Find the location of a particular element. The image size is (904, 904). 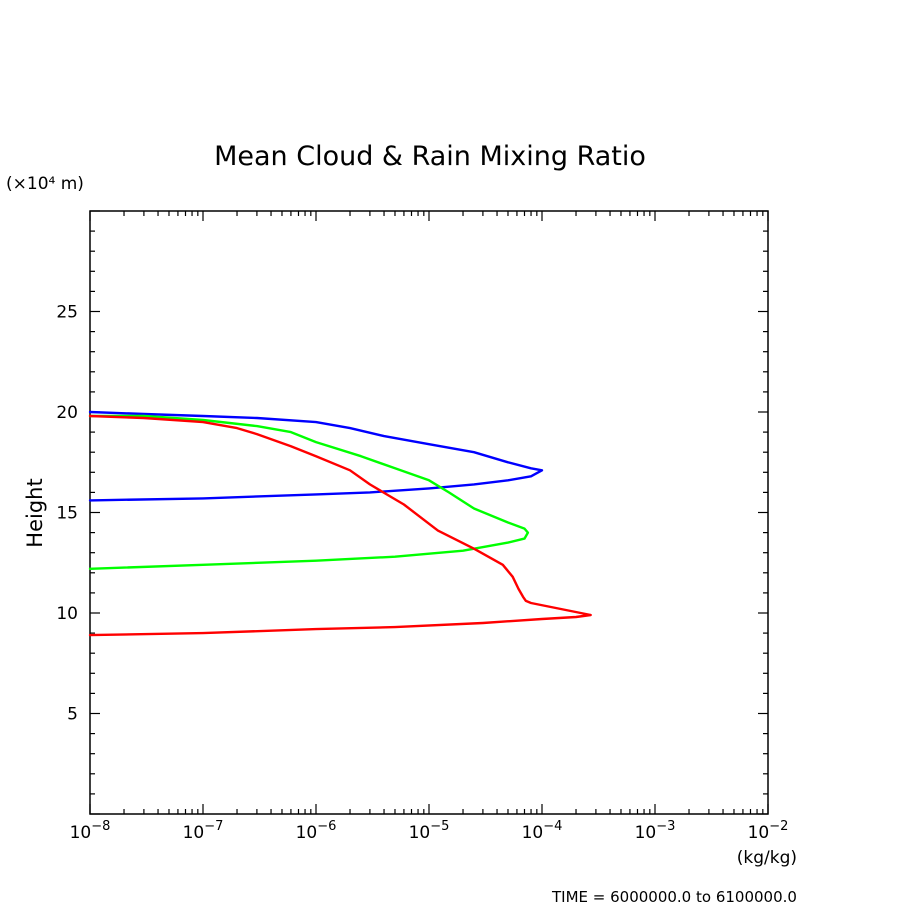

y-tick-labels: 5 10 15 20 25 is located at coordinates (67, 514).